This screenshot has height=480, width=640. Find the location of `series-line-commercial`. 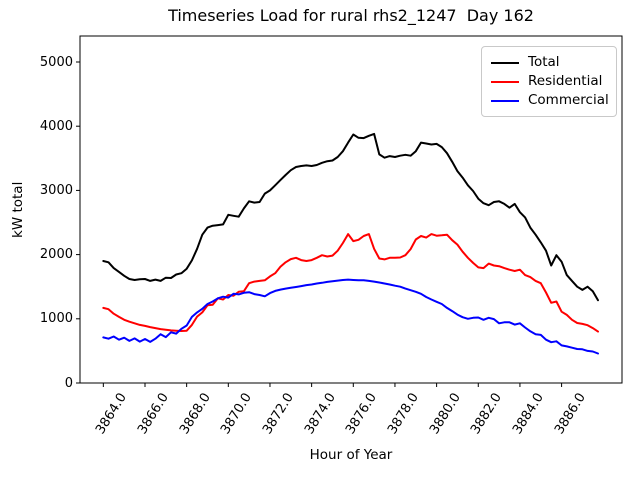

series-line-commercial is located at coordinates (350, 316).